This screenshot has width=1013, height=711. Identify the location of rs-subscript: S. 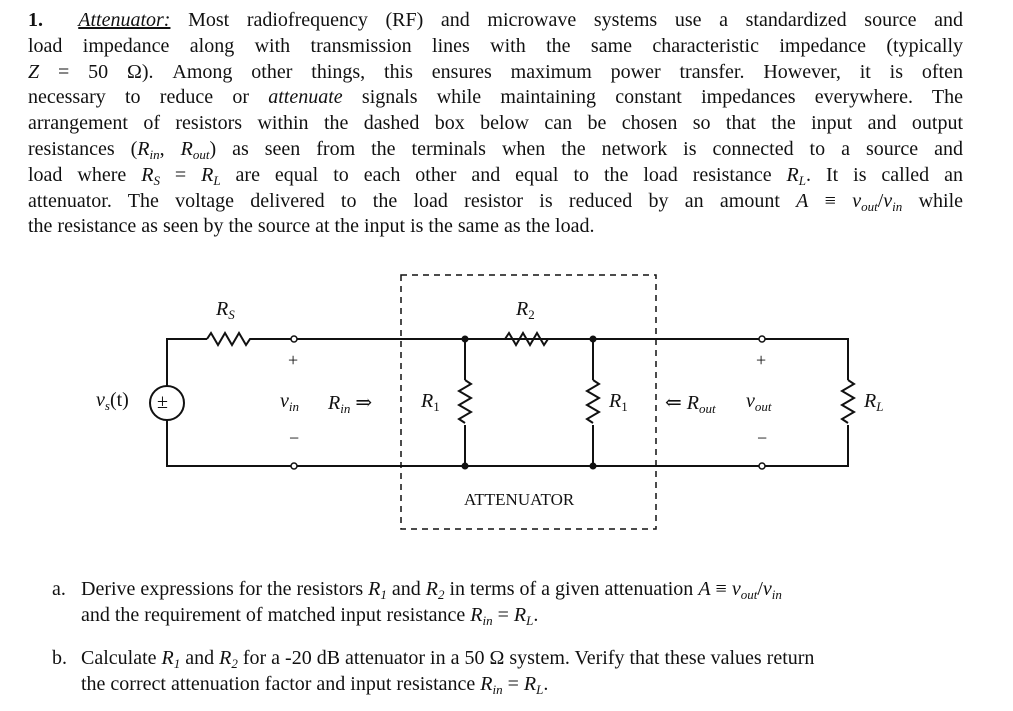
(231, 314).